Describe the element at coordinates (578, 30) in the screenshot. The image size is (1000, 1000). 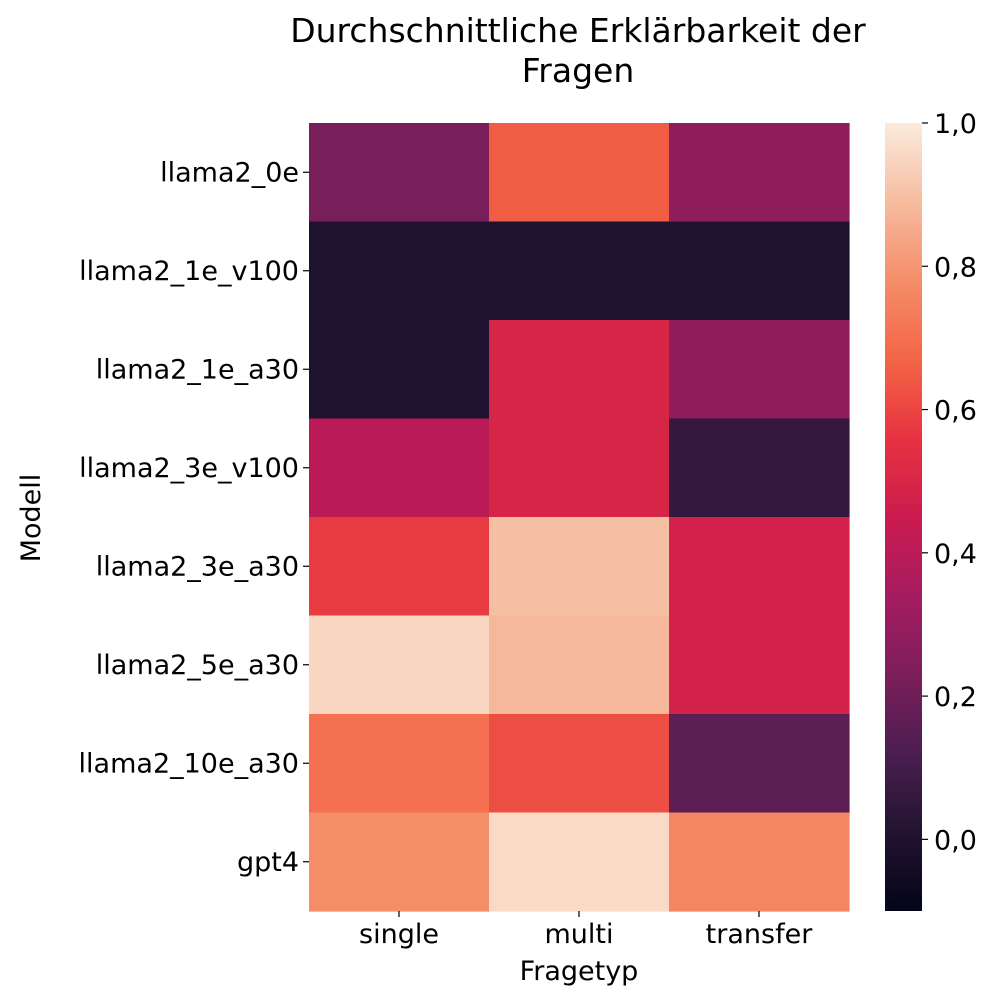
I see `chart-title-line-1: Durchschnittliche Erklärbarkeit der` at that location.